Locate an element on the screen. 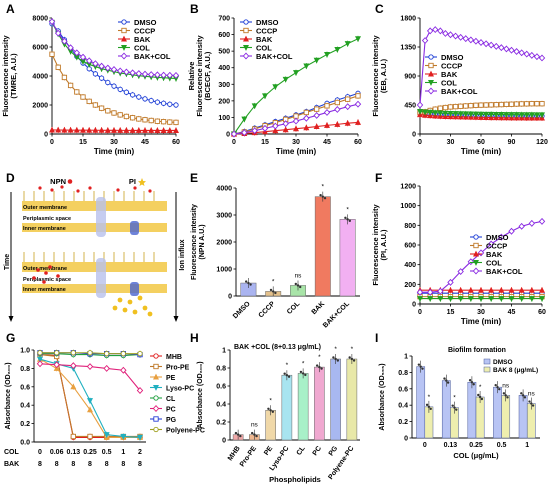 Image resolution: width=550 pixels, height=489 pixels. npn-dot is located at coordinates (78, 191).